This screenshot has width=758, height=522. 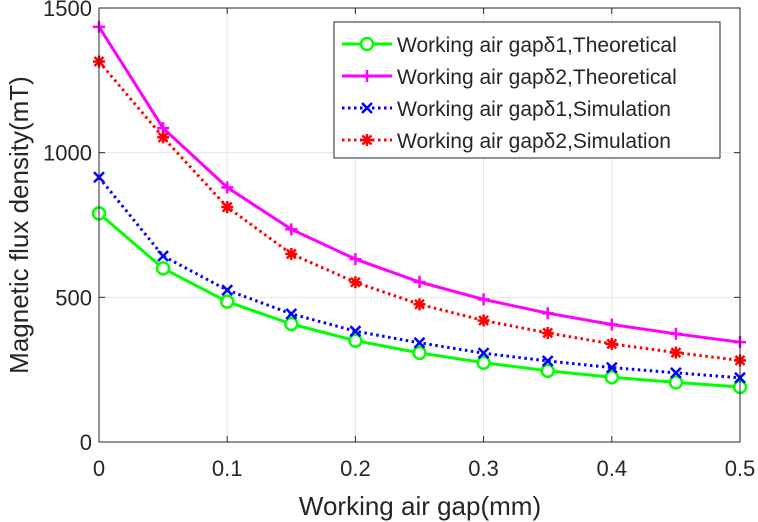 What do you see at coordinates (740, 468) in the screenshot?
I see `x-tick-label: 0.5` at bounding box center [740, 468].